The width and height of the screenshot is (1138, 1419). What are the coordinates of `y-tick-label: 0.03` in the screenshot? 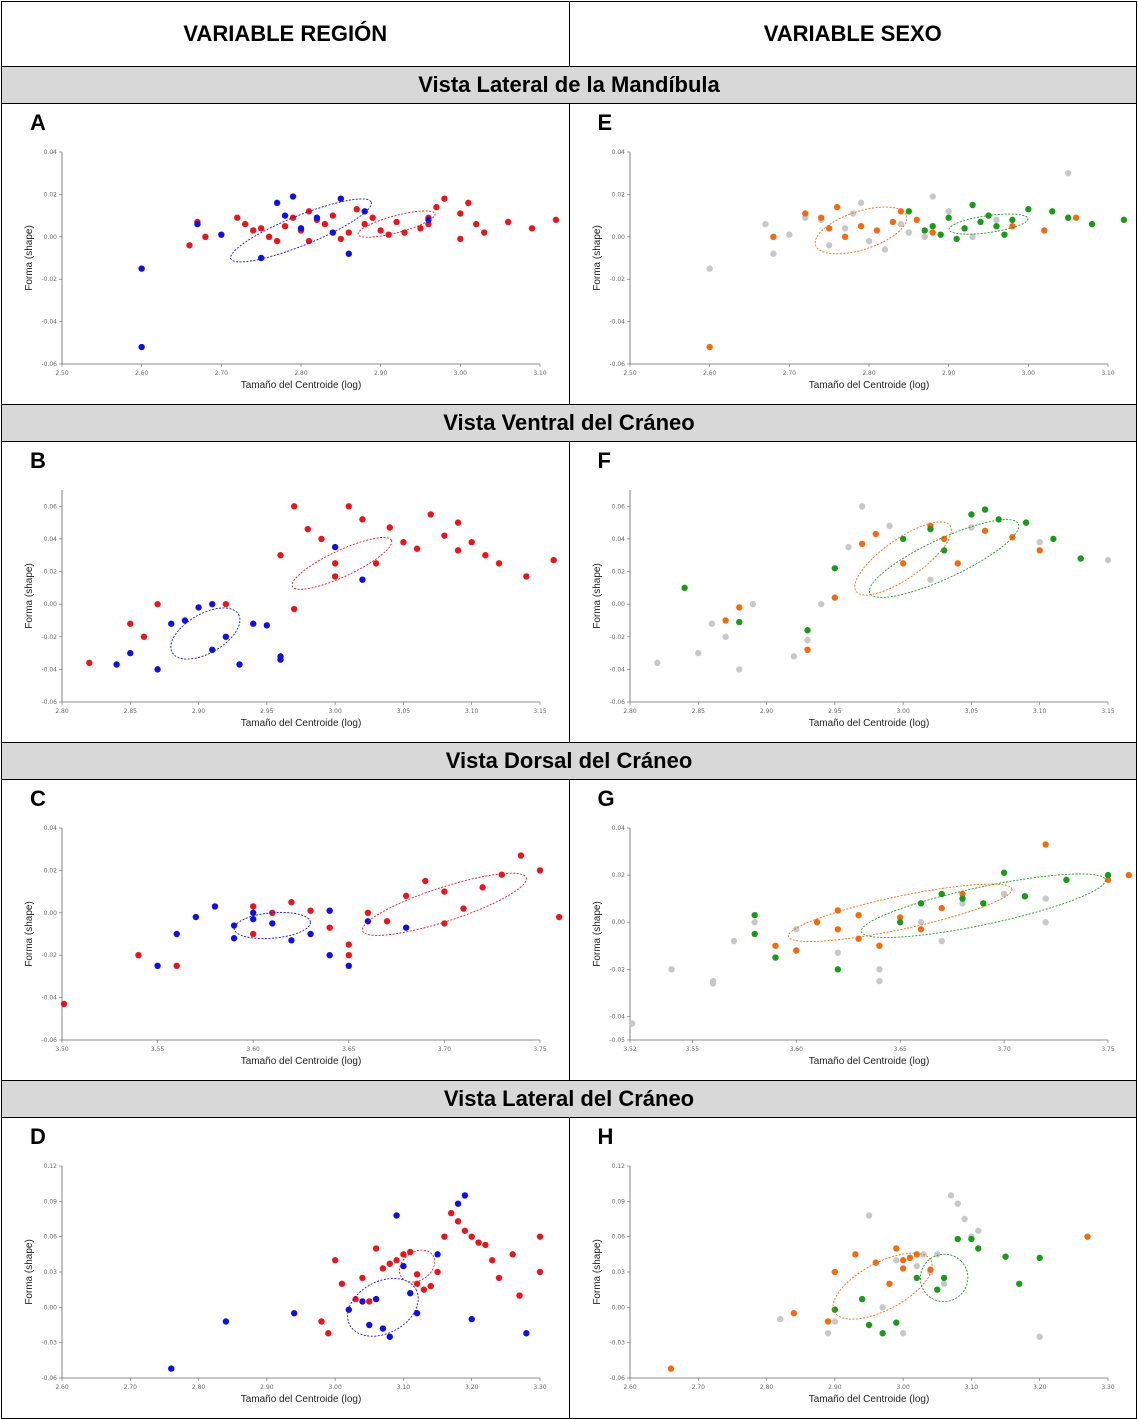 It's located at (51, 1272).